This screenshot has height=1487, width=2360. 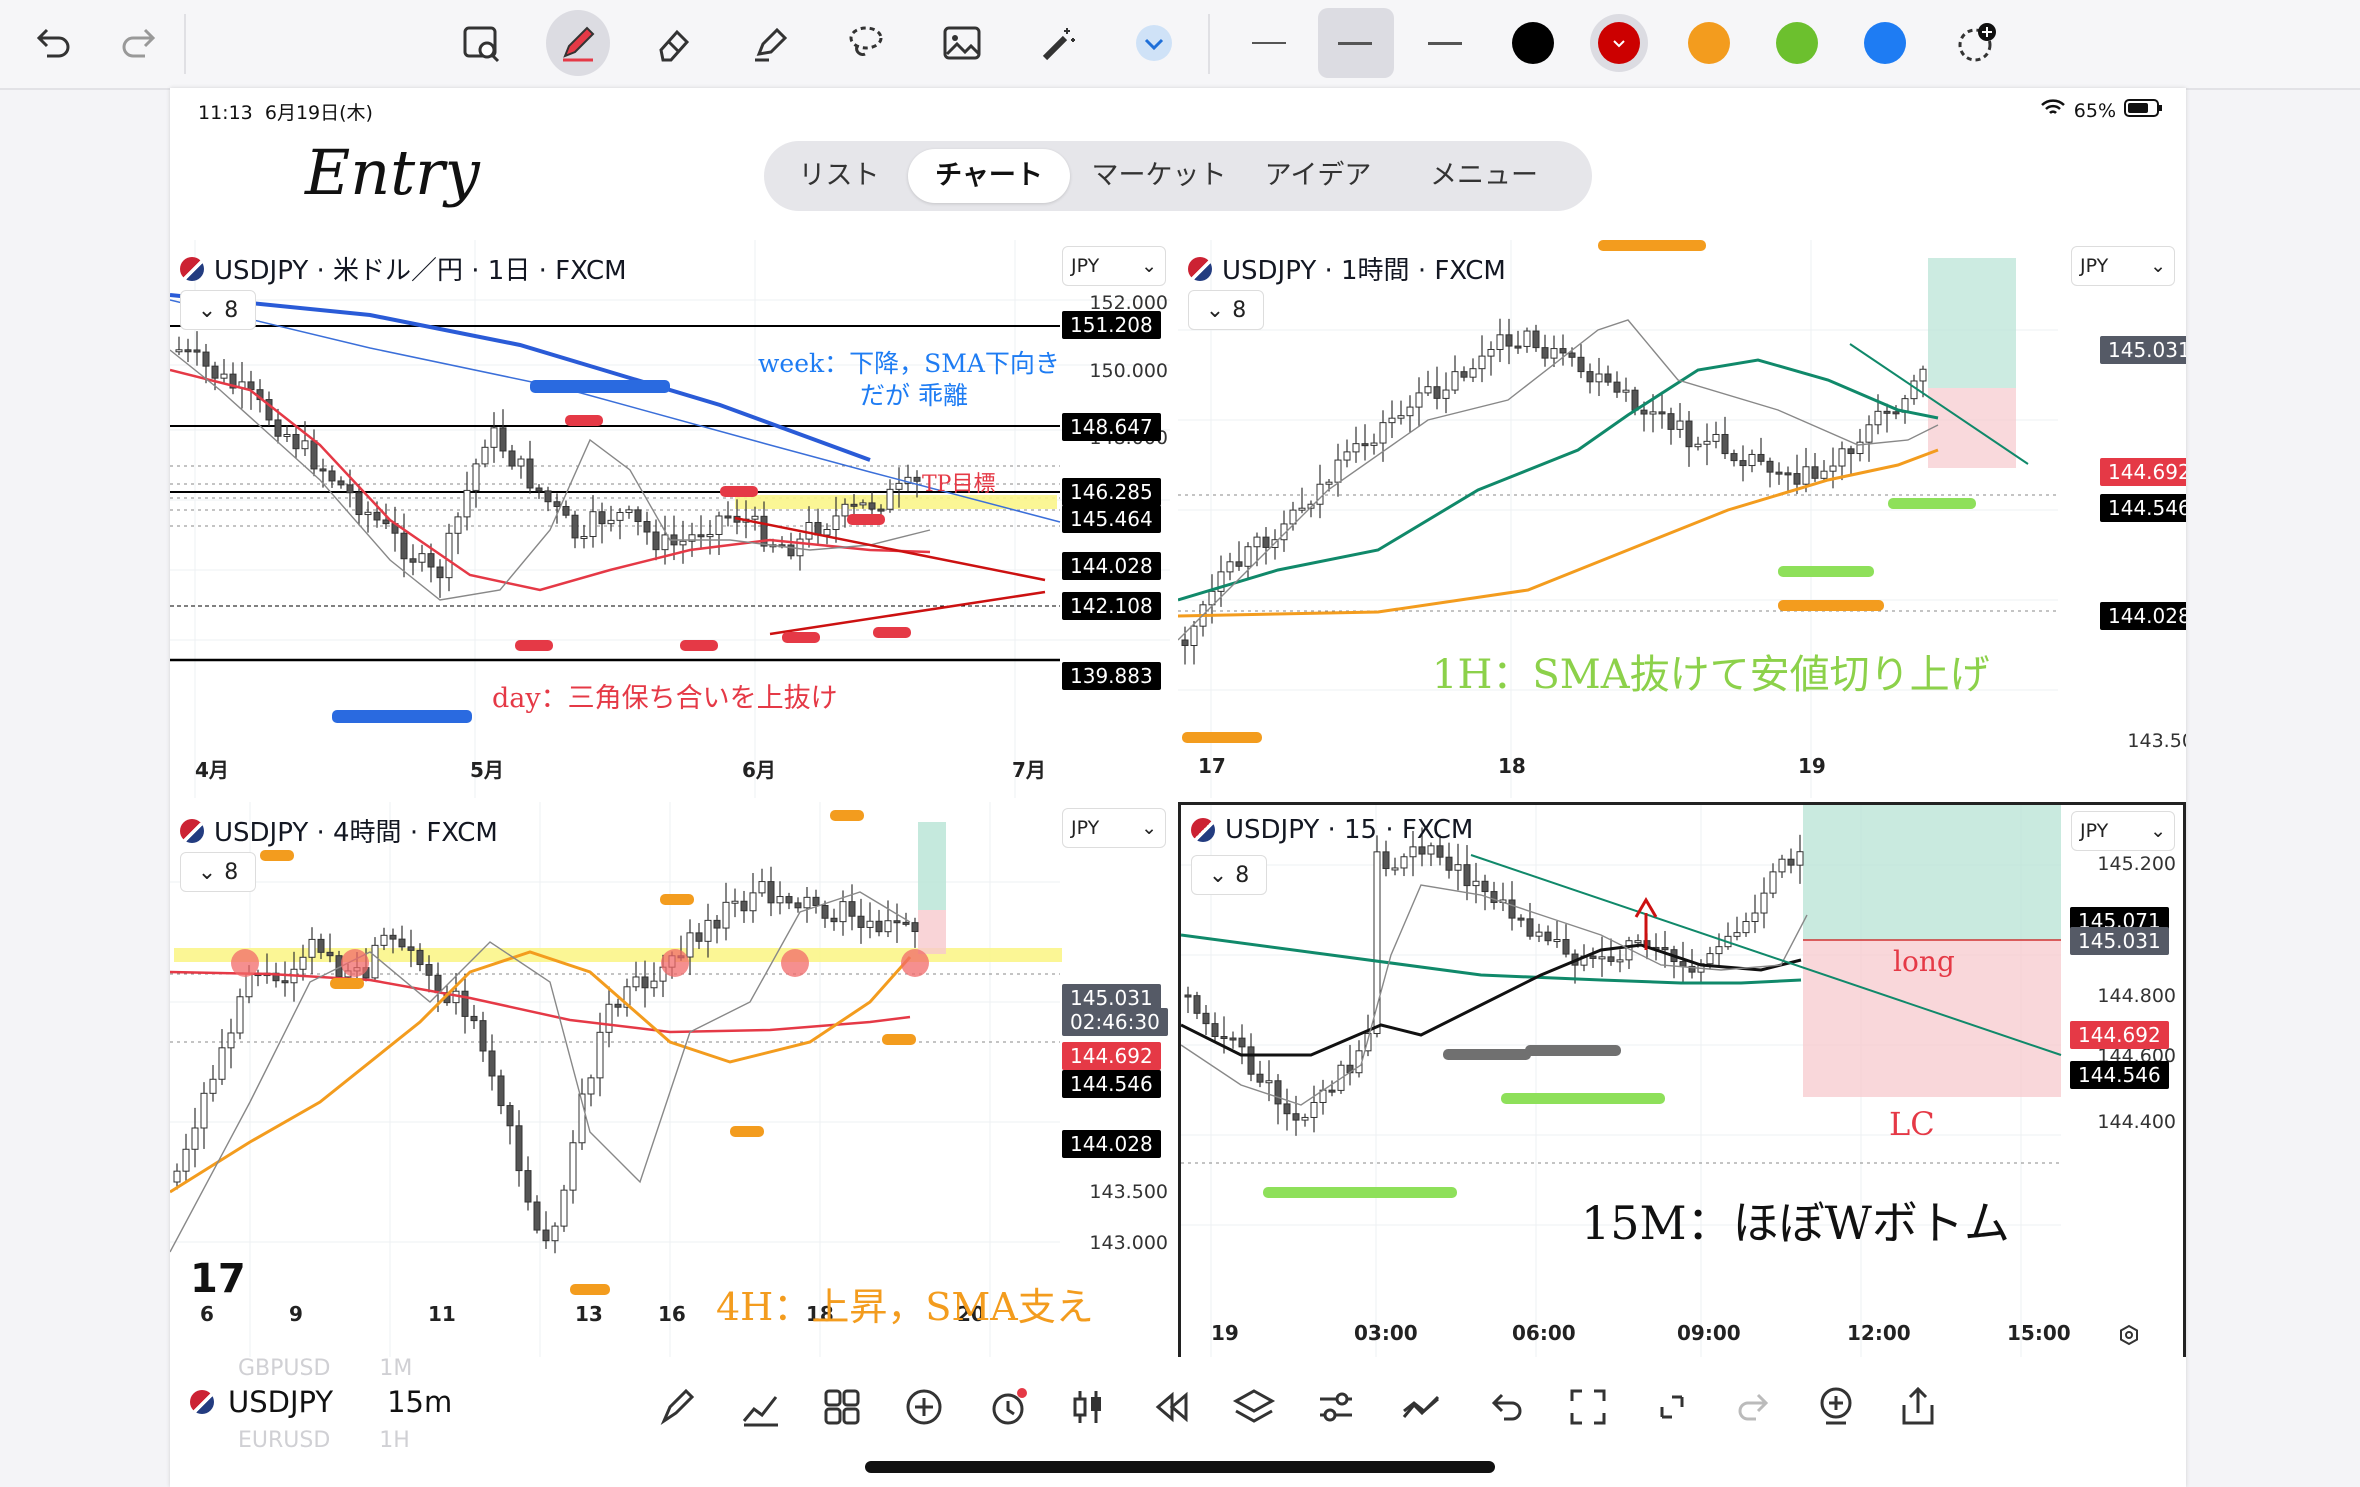 What do you see at coordinates (2119, 941) in the screenshot?
I see `m15-price-tag: 145.031` at bounding box center [2119, 941].